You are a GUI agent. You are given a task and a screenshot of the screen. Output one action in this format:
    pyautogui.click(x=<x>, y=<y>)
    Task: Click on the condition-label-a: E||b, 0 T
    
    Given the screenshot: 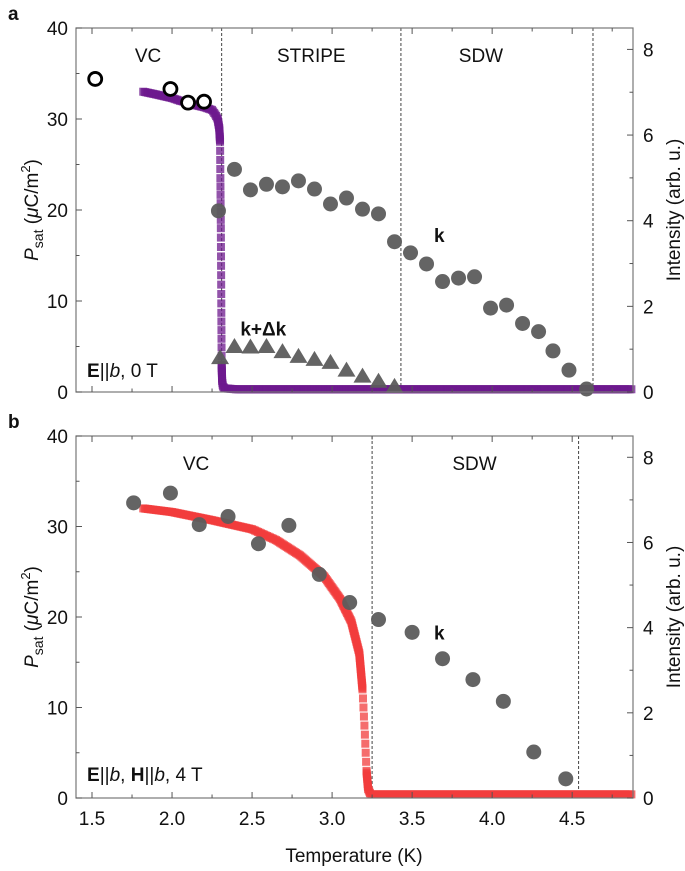 What is the action you would take?
    pyautogui.click(x=122, y=371)
    